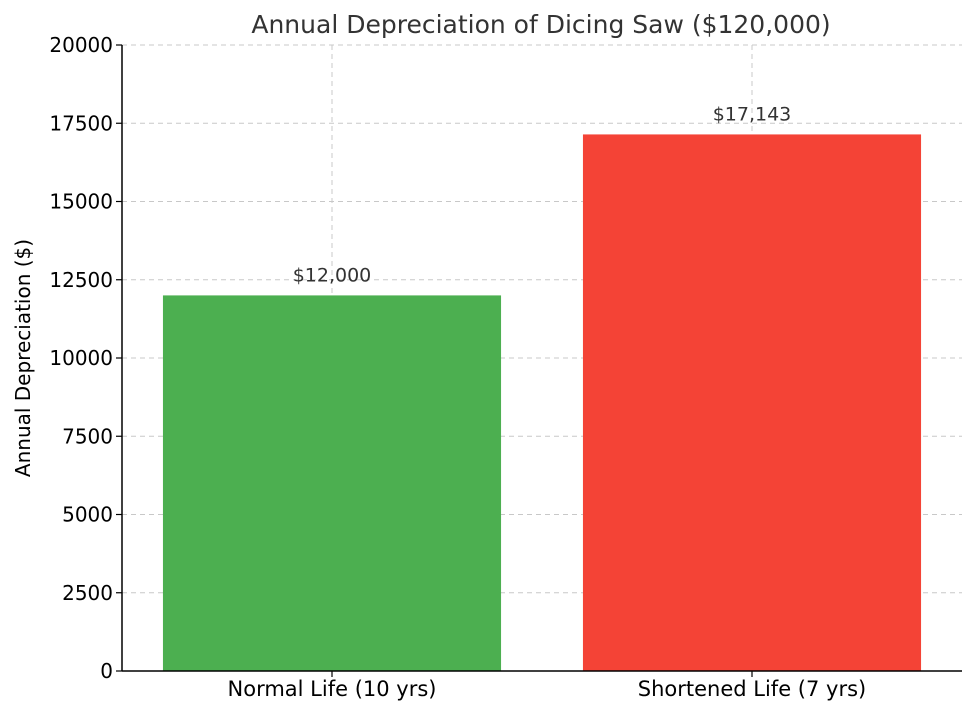 The image size is (975, 717). I want to click on y-axis-title: Annual Depreciation ($), so click(23, 358).